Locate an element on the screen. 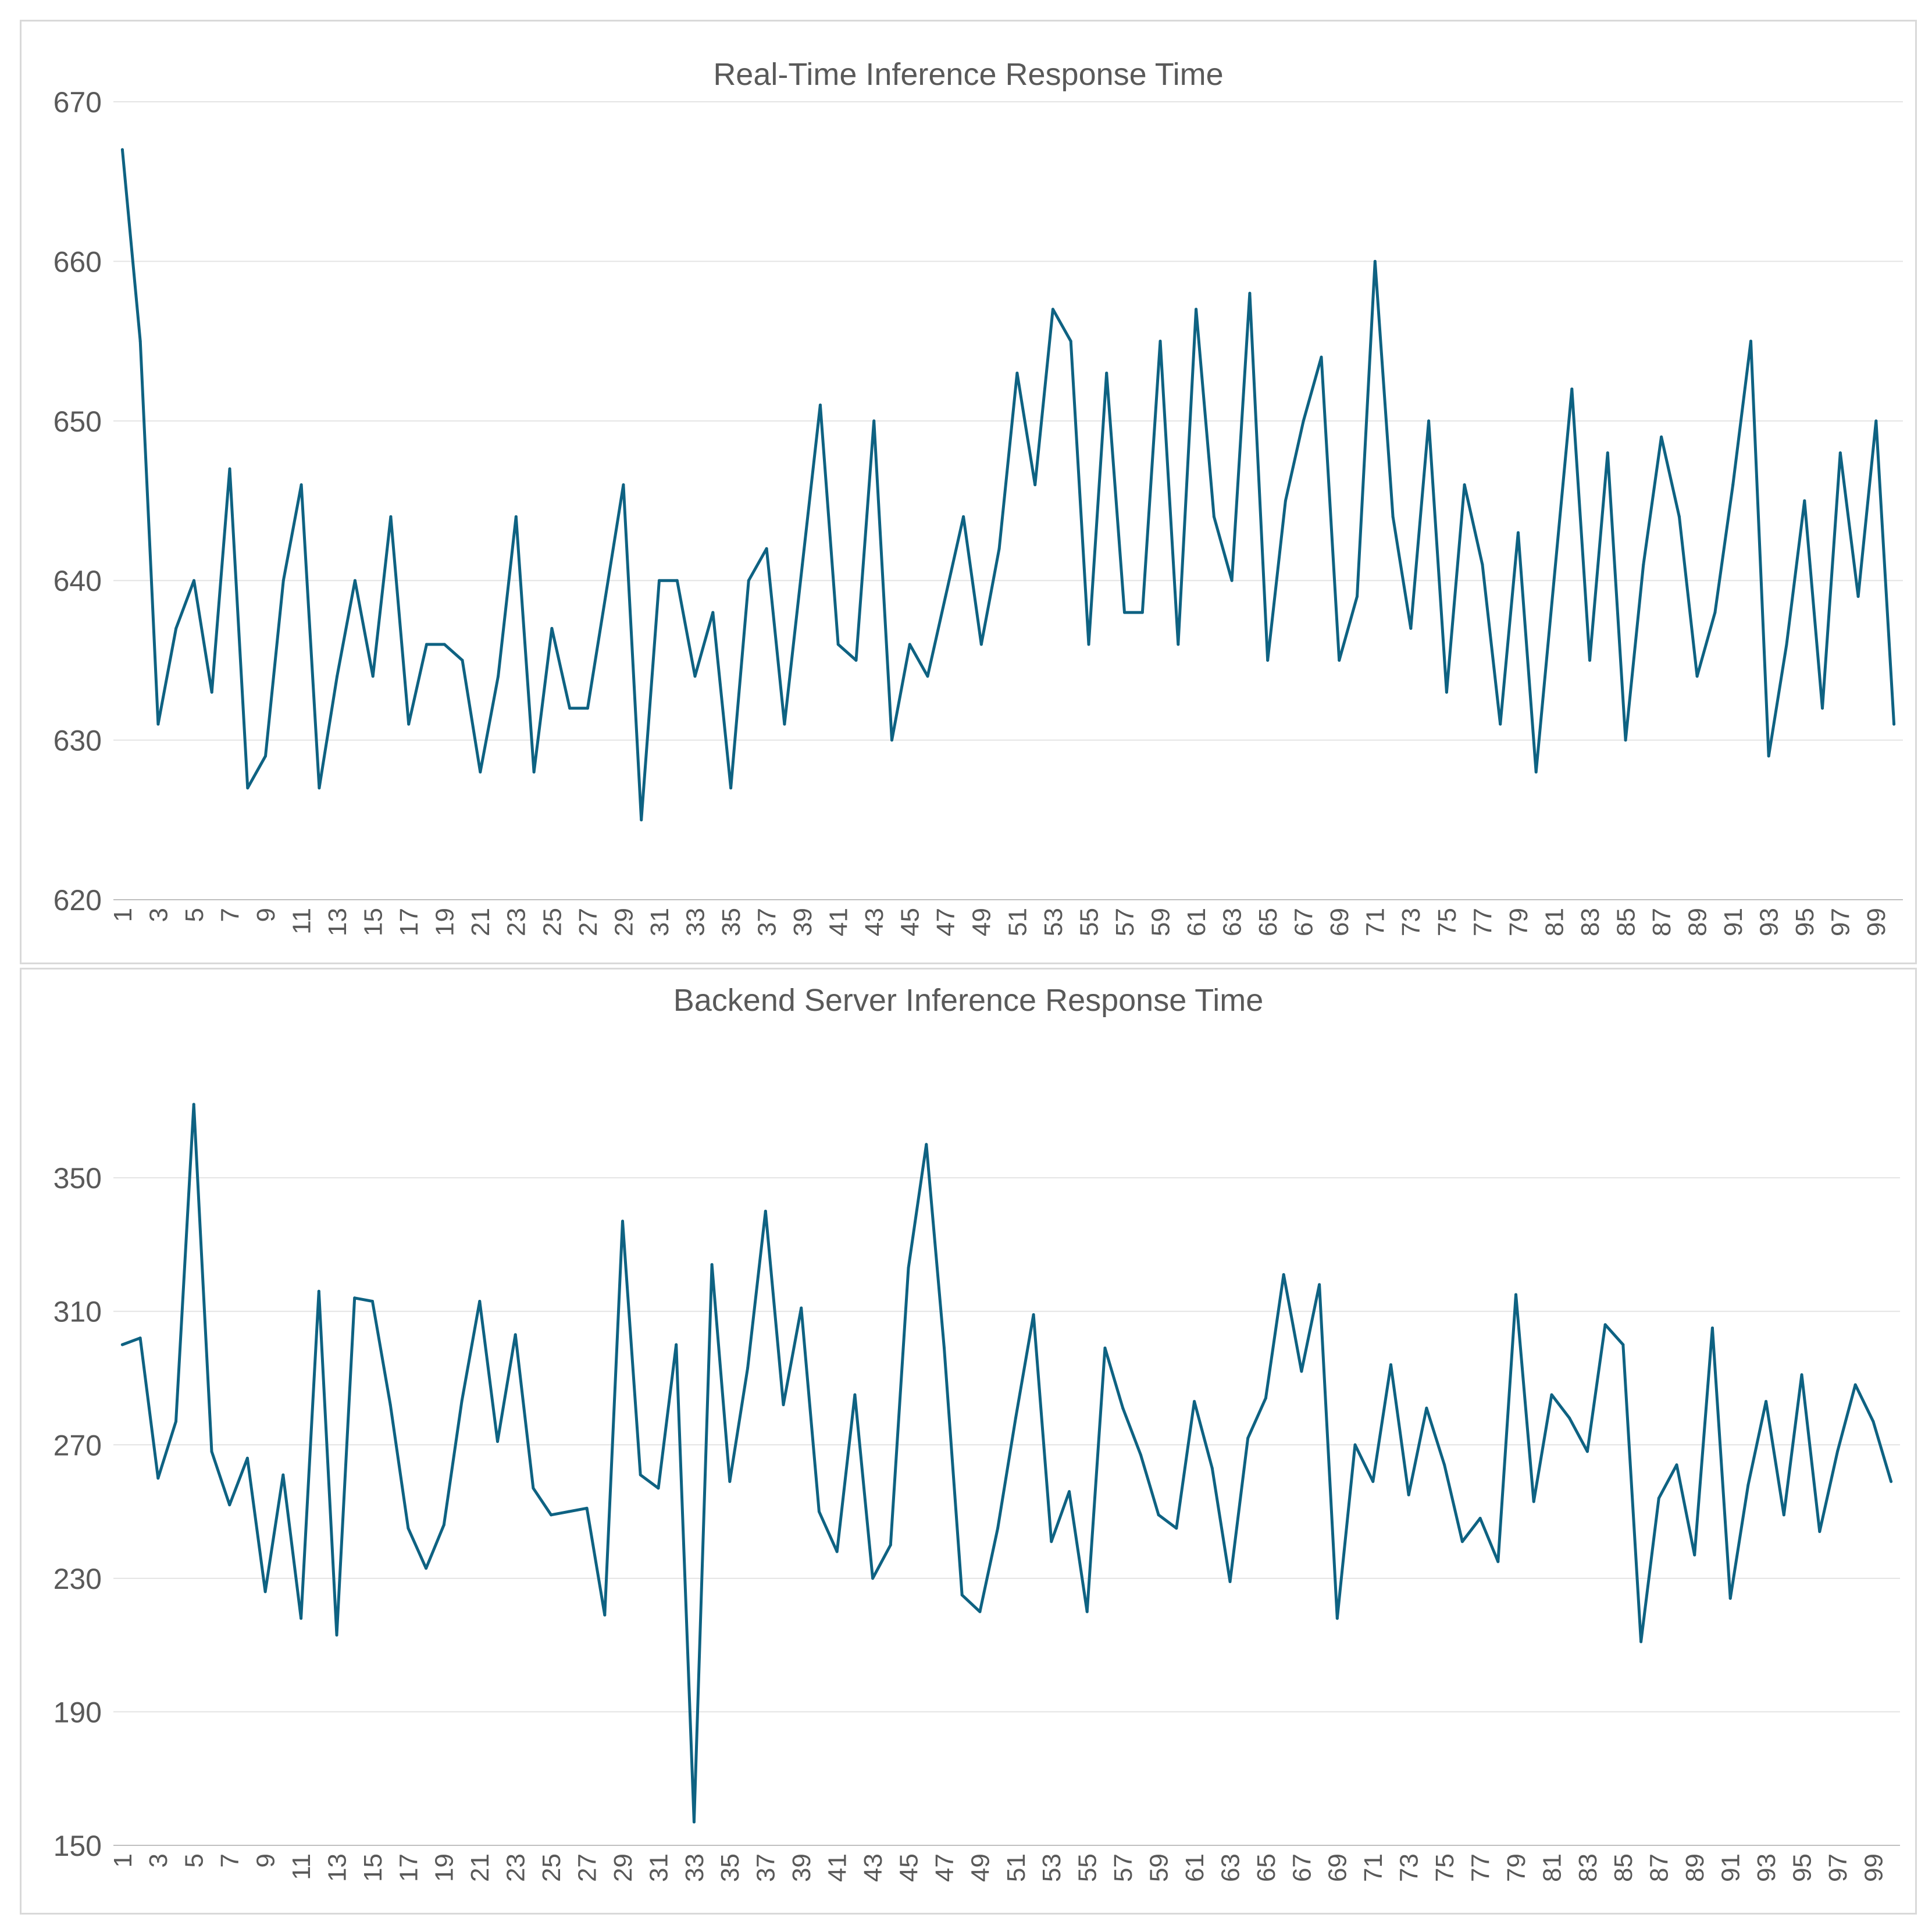 Image resolution: width=1932 pixels, height=1932 pixels. realtime-x-tick-label: 37 is located at coordinates (768, 922).